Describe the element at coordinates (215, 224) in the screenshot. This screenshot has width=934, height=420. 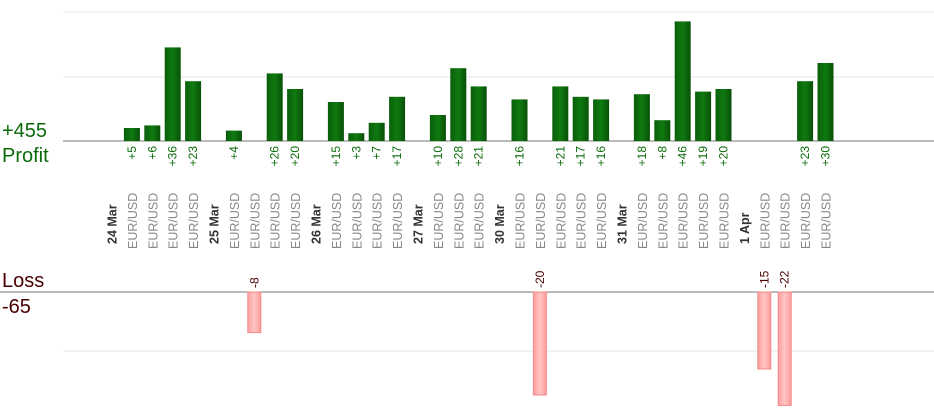
I see `date-label: 25 Mar` at that location.